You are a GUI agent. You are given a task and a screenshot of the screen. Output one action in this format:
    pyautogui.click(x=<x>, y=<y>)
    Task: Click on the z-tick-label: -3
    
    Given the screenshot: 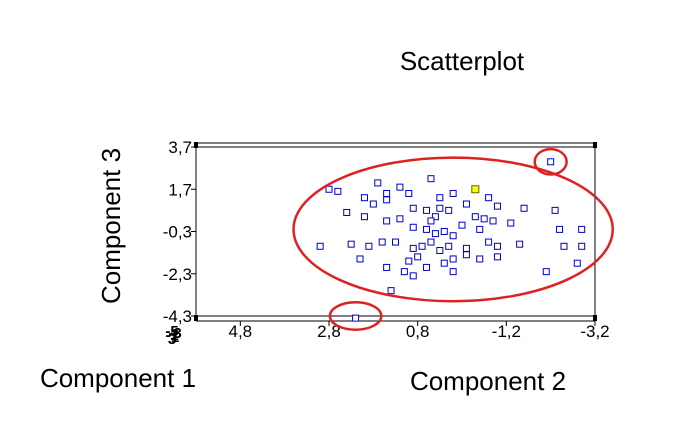 What is the action you would take?
    pyautogui.click(x=174, y=333)
    